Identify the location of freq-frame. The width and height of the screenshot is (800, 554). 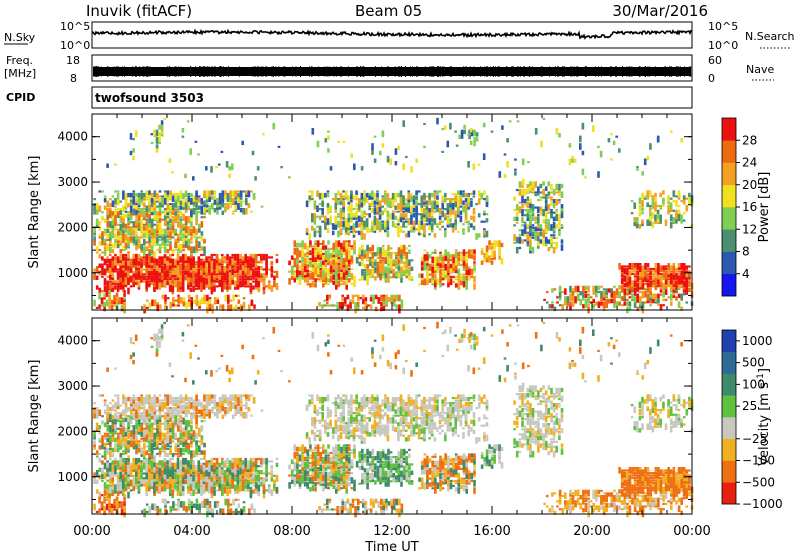
(392, 68).